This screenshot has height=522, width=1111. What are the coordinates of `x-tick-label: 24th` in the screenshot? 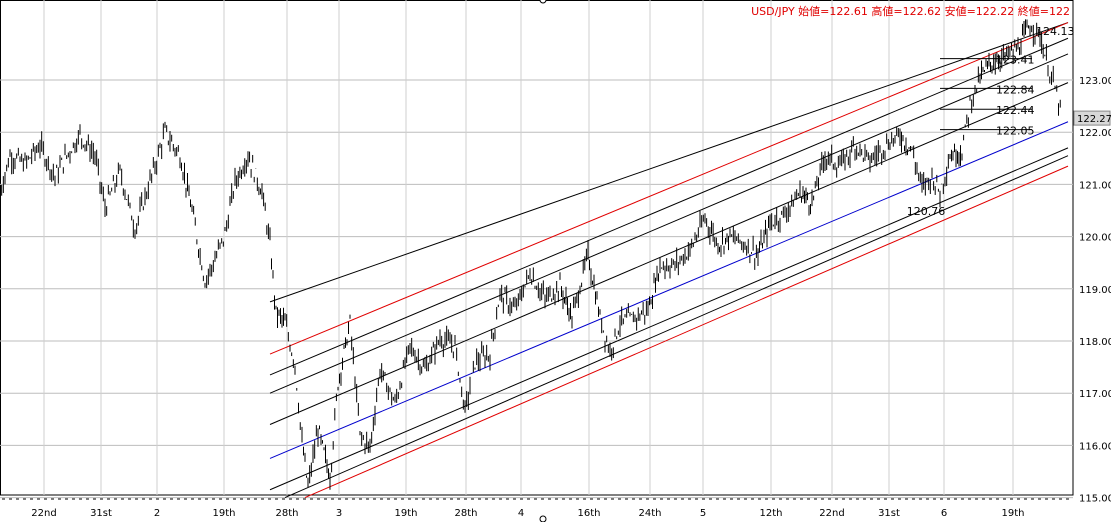 It's located at (650, 513).